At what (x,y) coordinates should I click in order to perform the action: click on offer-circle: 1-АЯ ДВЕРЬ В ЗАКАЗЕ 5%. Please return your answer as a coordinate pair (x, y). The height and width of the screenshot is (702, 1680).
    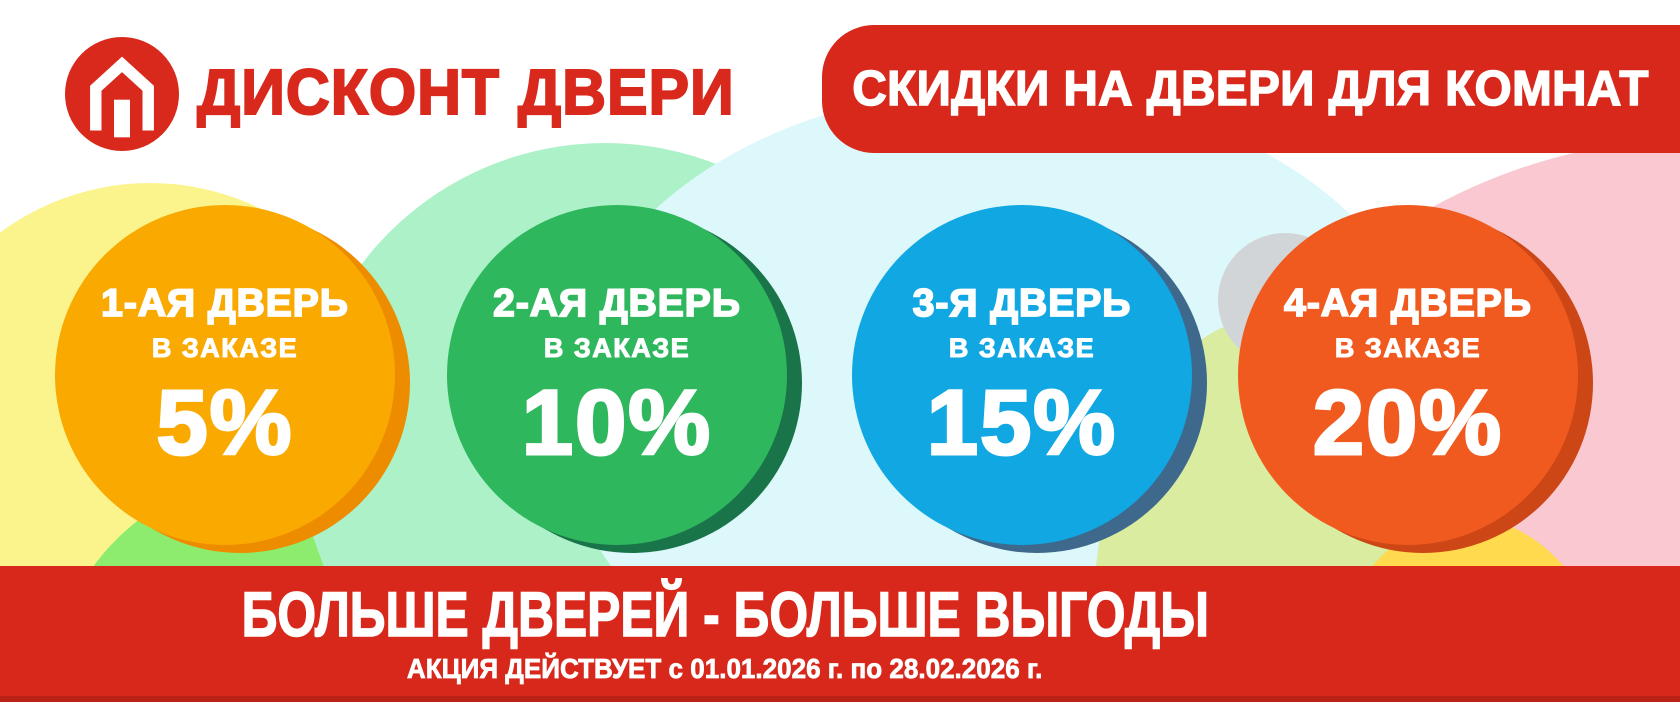
    Looking at the image, I should click on (225, 375).